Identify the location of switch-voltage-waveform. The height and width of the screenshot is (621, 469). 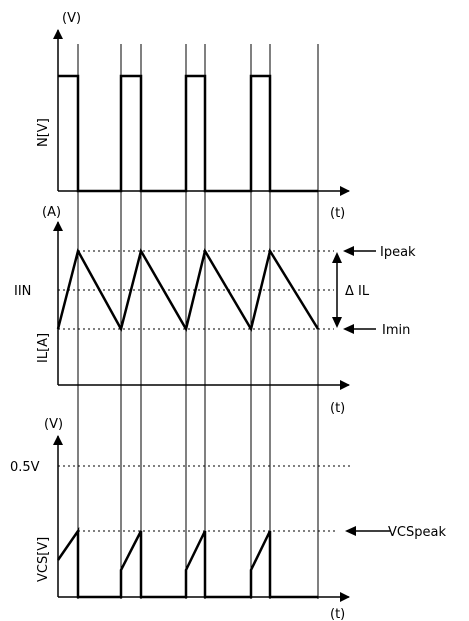
(188, 133).